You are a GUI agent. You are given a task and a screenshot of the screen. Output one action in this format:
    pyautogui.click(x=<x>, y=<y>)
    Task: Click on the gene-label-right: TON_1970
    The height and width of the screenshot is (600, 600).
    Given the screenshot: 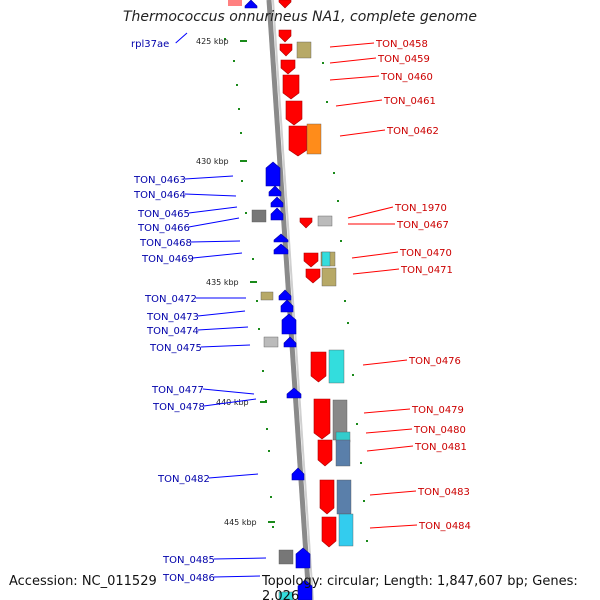 What is the action you would take?
    pyautogui.click(x=420, y=208)
    